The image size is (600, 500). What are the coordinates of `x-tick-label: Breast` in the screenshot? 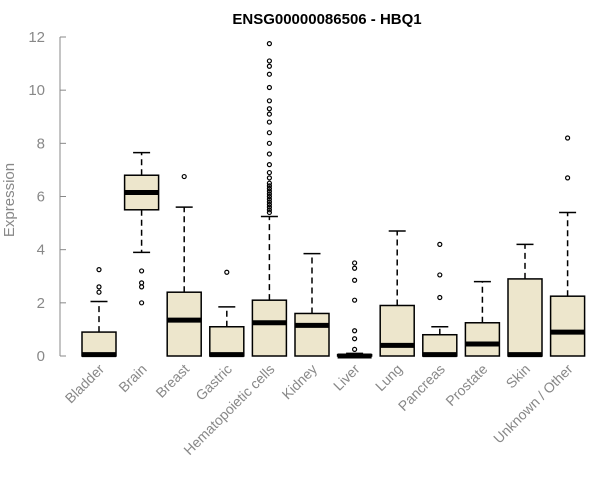 It's located at (172, 381).